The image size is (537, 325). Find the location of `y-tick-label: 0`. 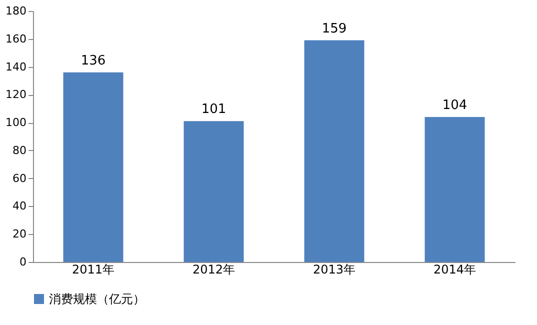

y-tick-label: 0 is located at coordinates (23, 262).